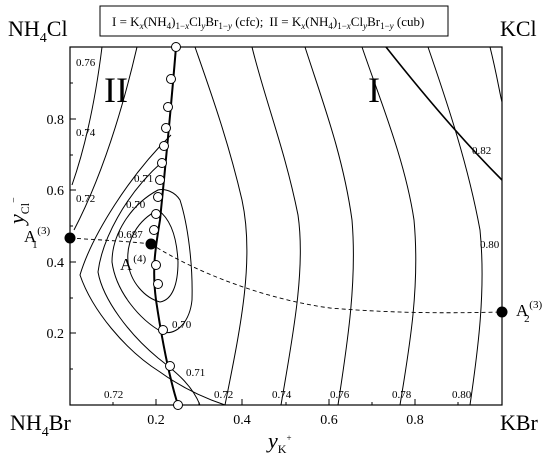 The height and width of the screenshot is (454, 550). I want to click on y-tick-label: 0.8, so click(56, 120).